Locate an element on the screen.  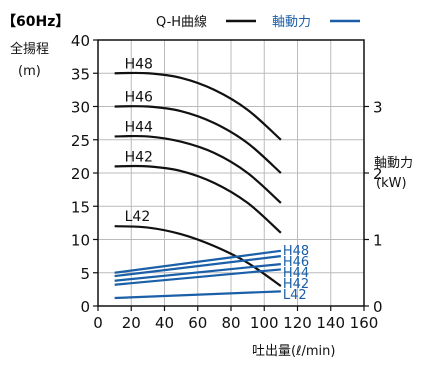
power-line-h44 is located at coordinates (197, 272).